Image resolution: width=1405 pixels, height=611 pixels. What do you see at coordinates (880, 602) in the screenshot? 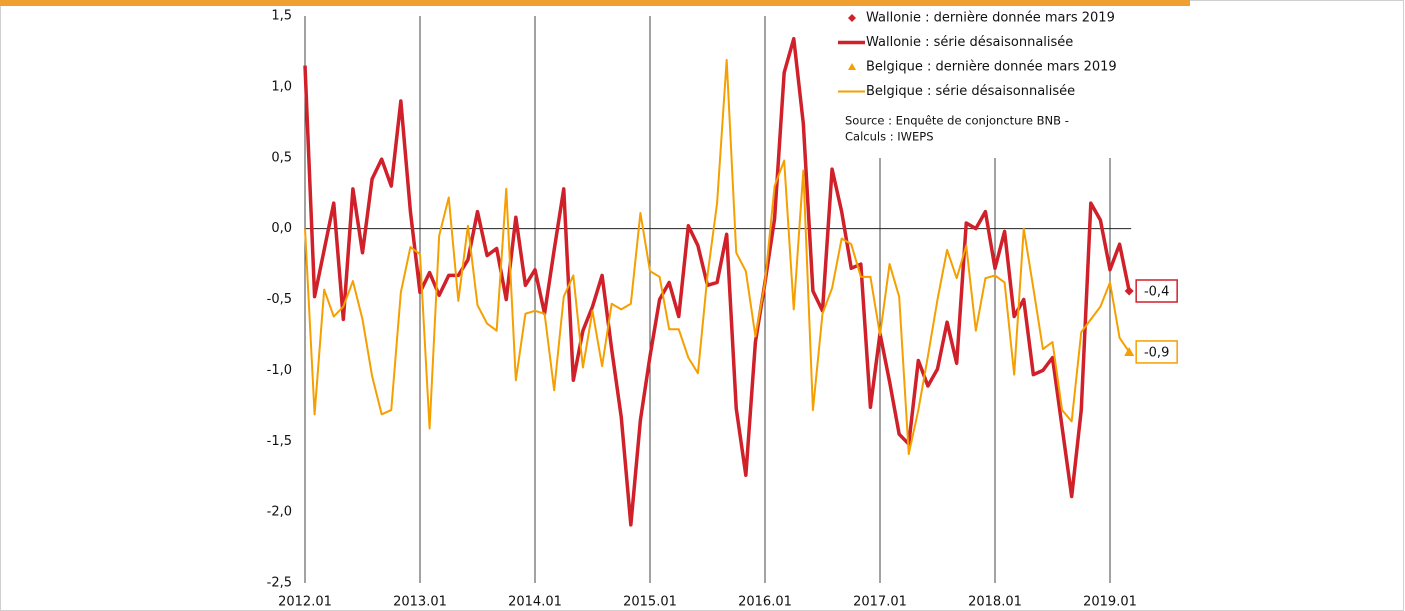
I see `x-tick-label: 2017.01` at bounding box center [880, 602].